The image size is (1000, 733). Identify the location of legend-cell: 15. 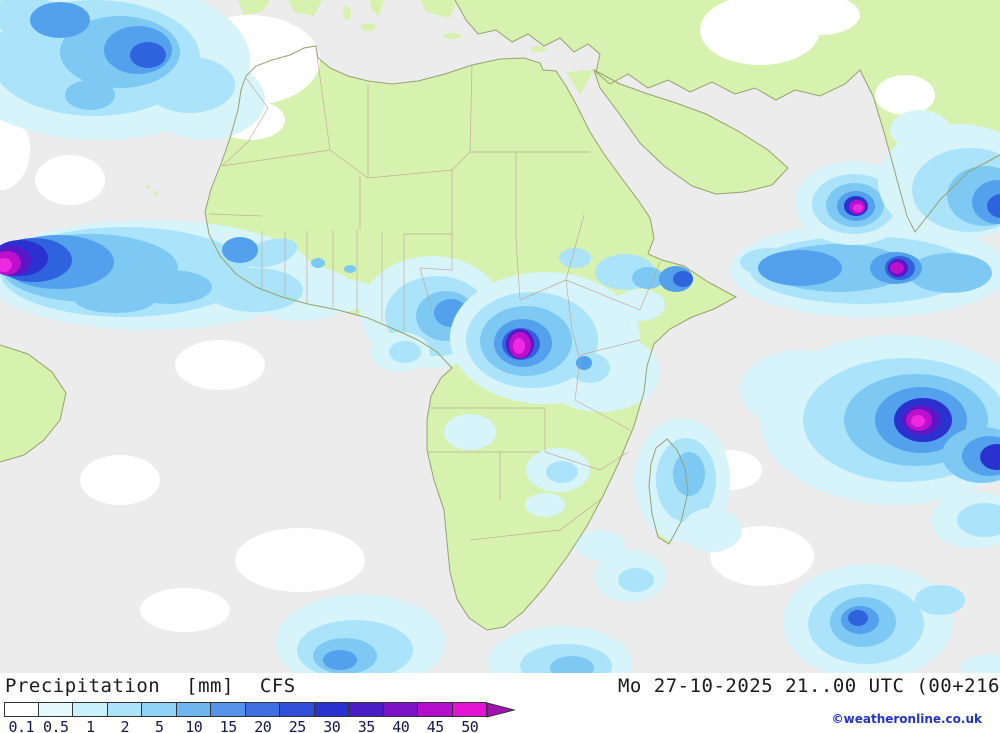
(228, 717).